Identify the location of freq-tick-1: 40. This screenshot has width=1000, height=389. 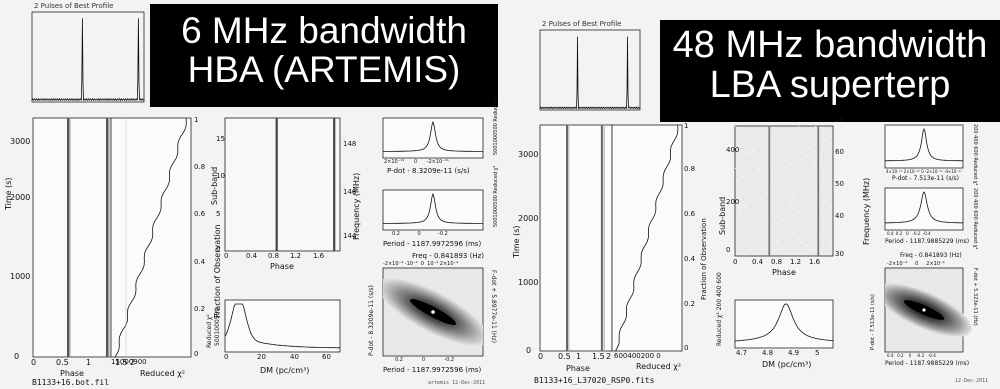
(839, 216).